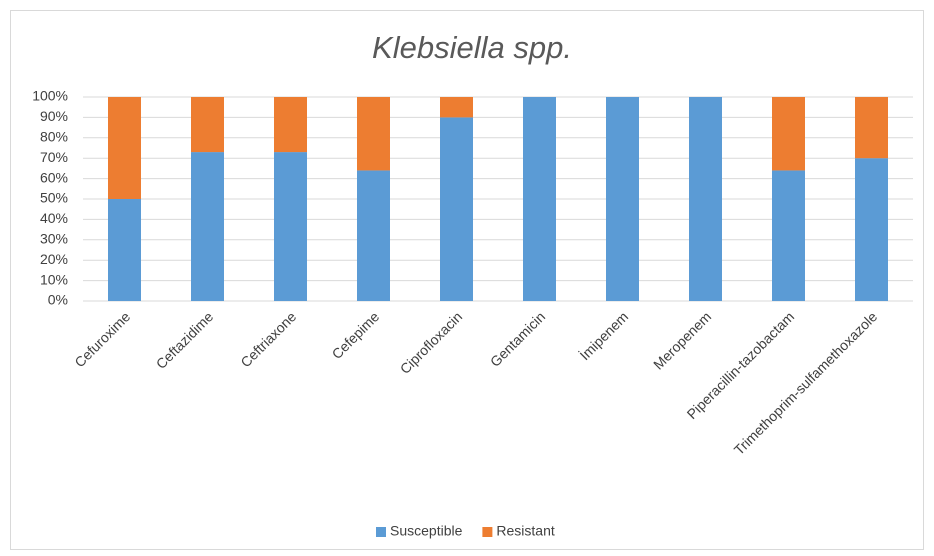 The width and height of the screenshot is (934, 556). I want to click on legend-label: Resistant, so click(525, 531).